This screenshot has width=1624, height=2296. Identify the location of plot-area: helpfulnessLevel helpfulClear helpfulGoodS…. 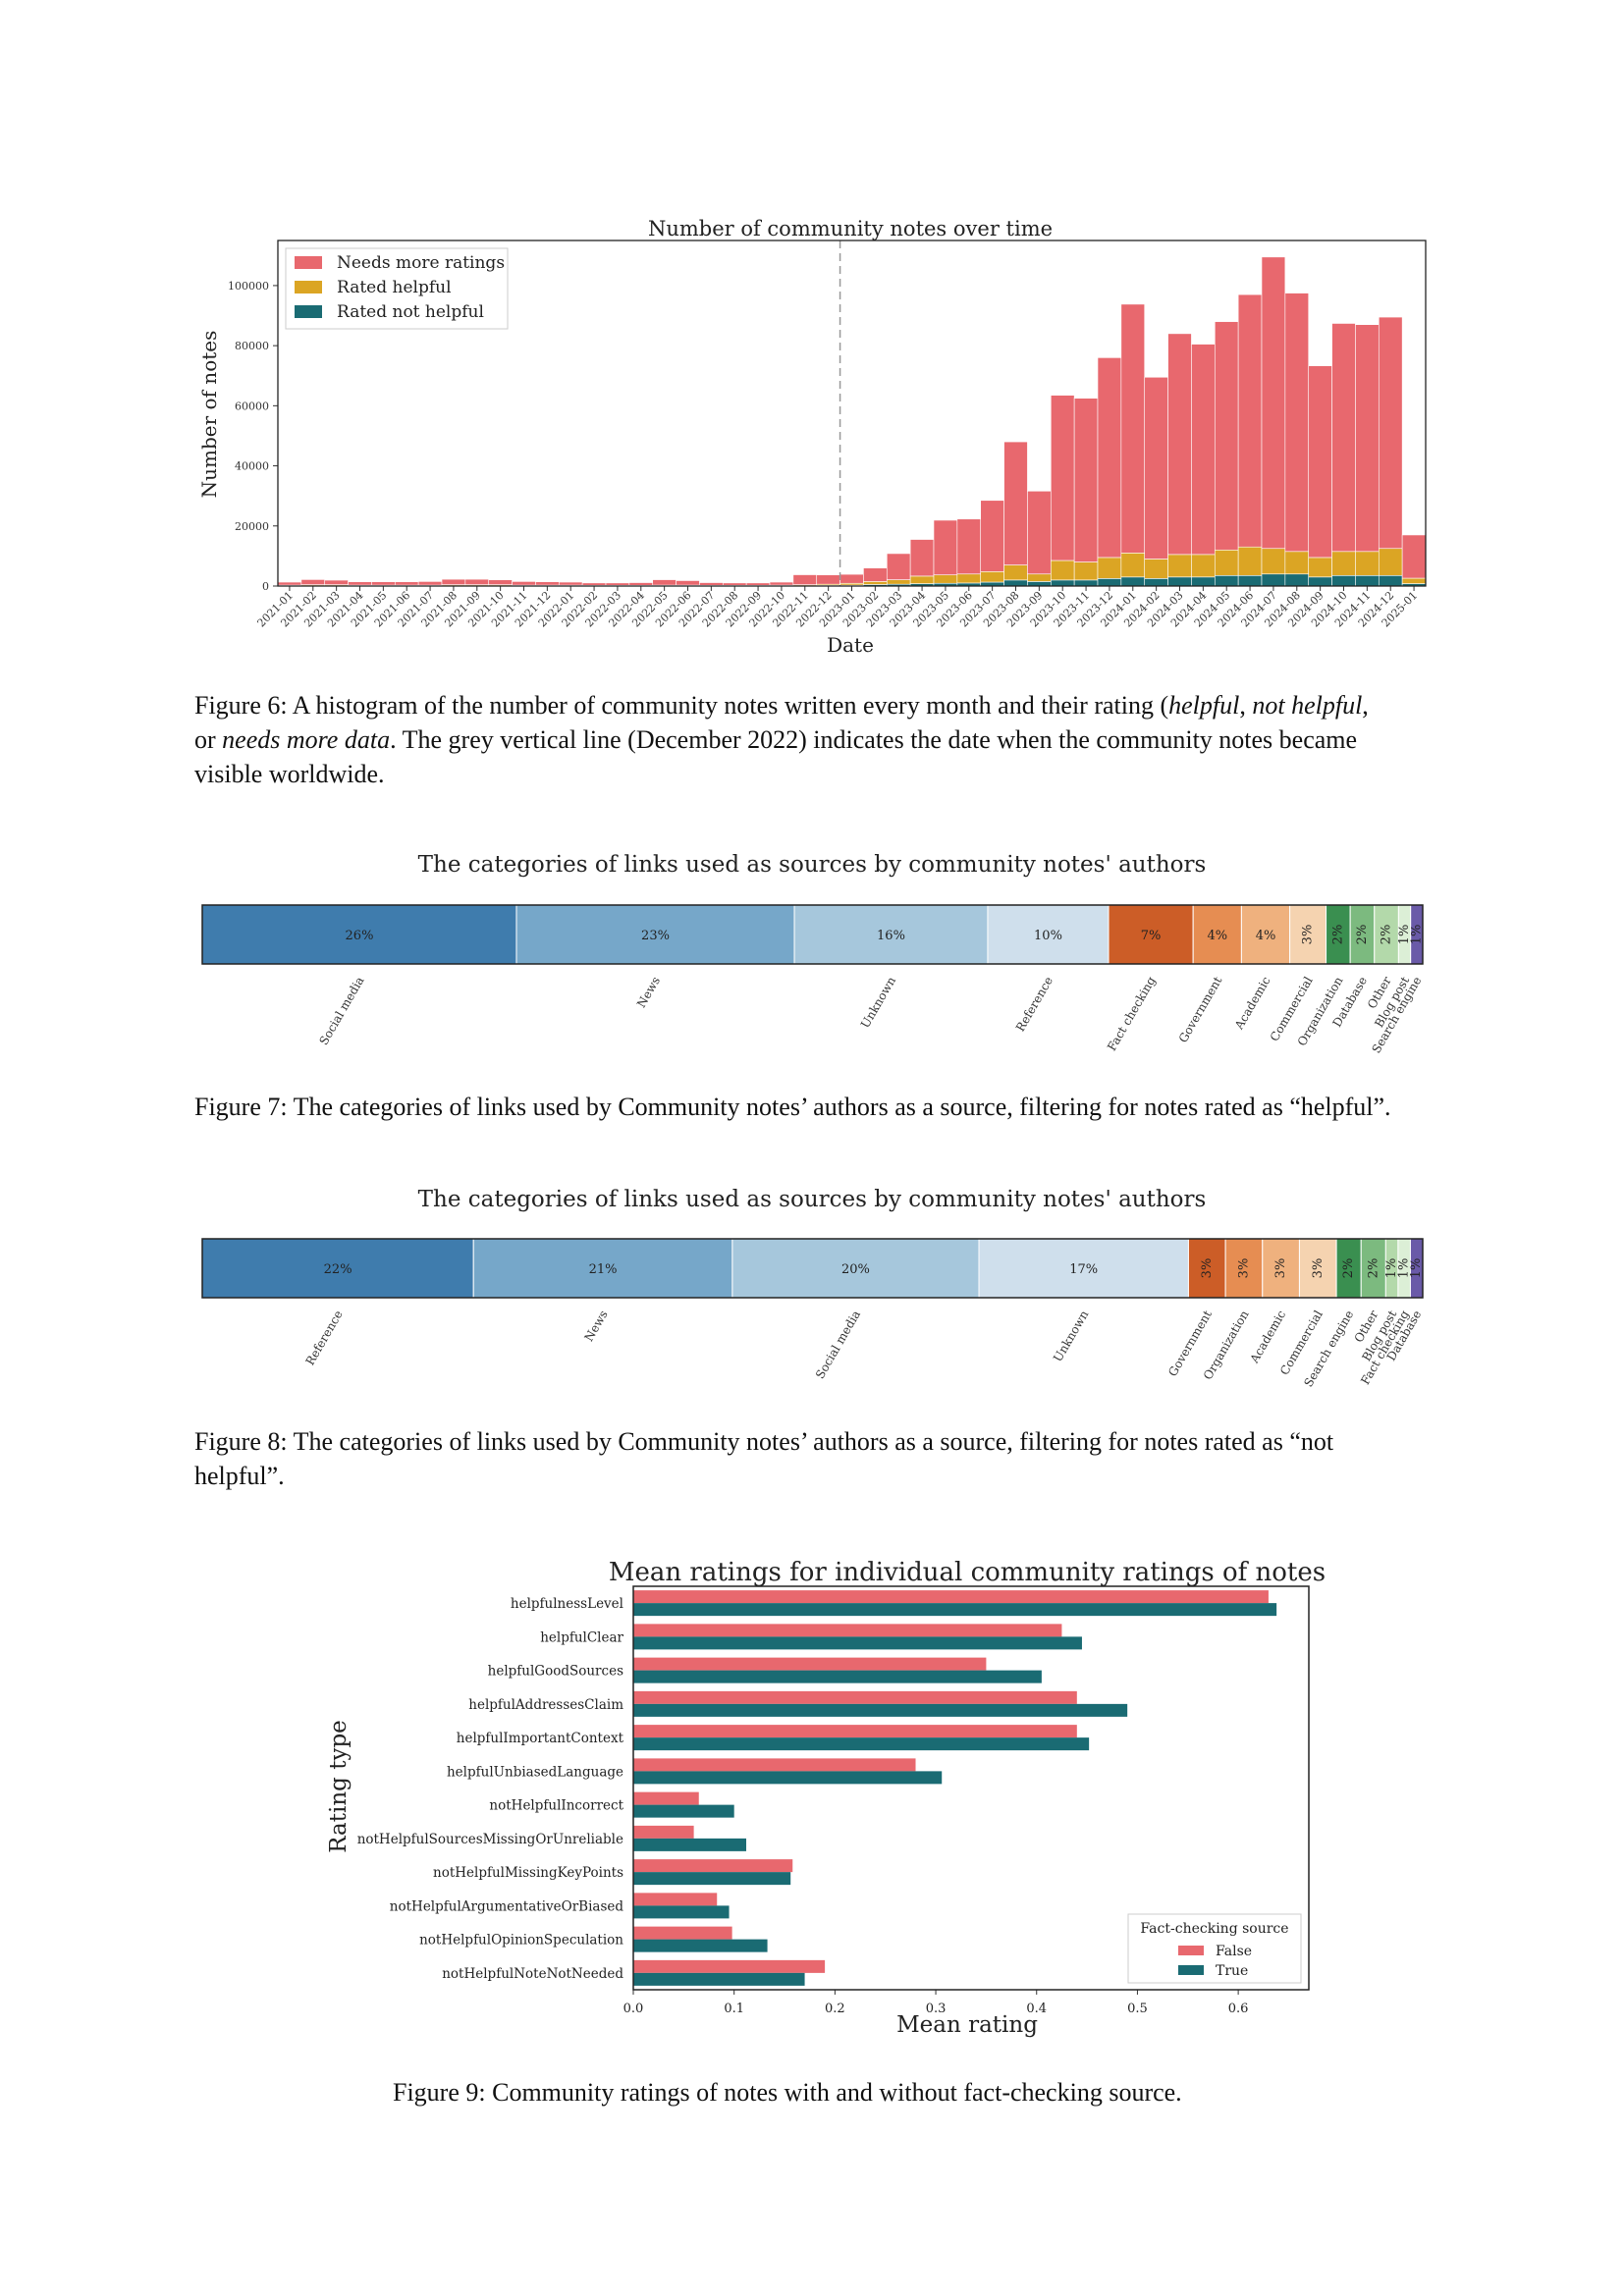
(833, 1801).